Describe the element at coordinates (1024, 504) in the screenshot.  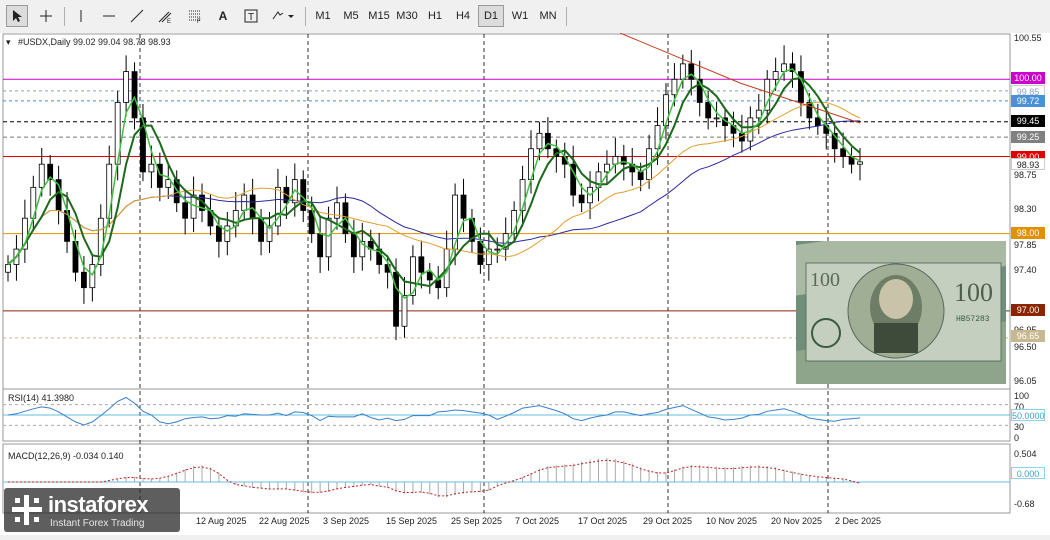
I see `macd-axis-bottom: -0.68` at that location.